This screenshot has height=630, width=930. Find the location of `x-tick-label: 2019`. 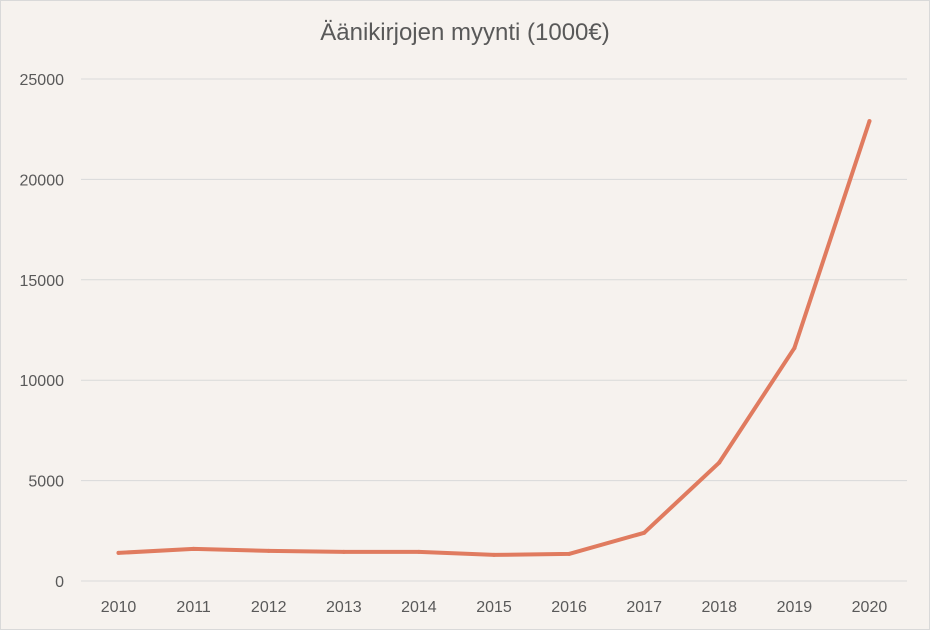

x-tick-label: 2019 is located at coordinates (795, 607).